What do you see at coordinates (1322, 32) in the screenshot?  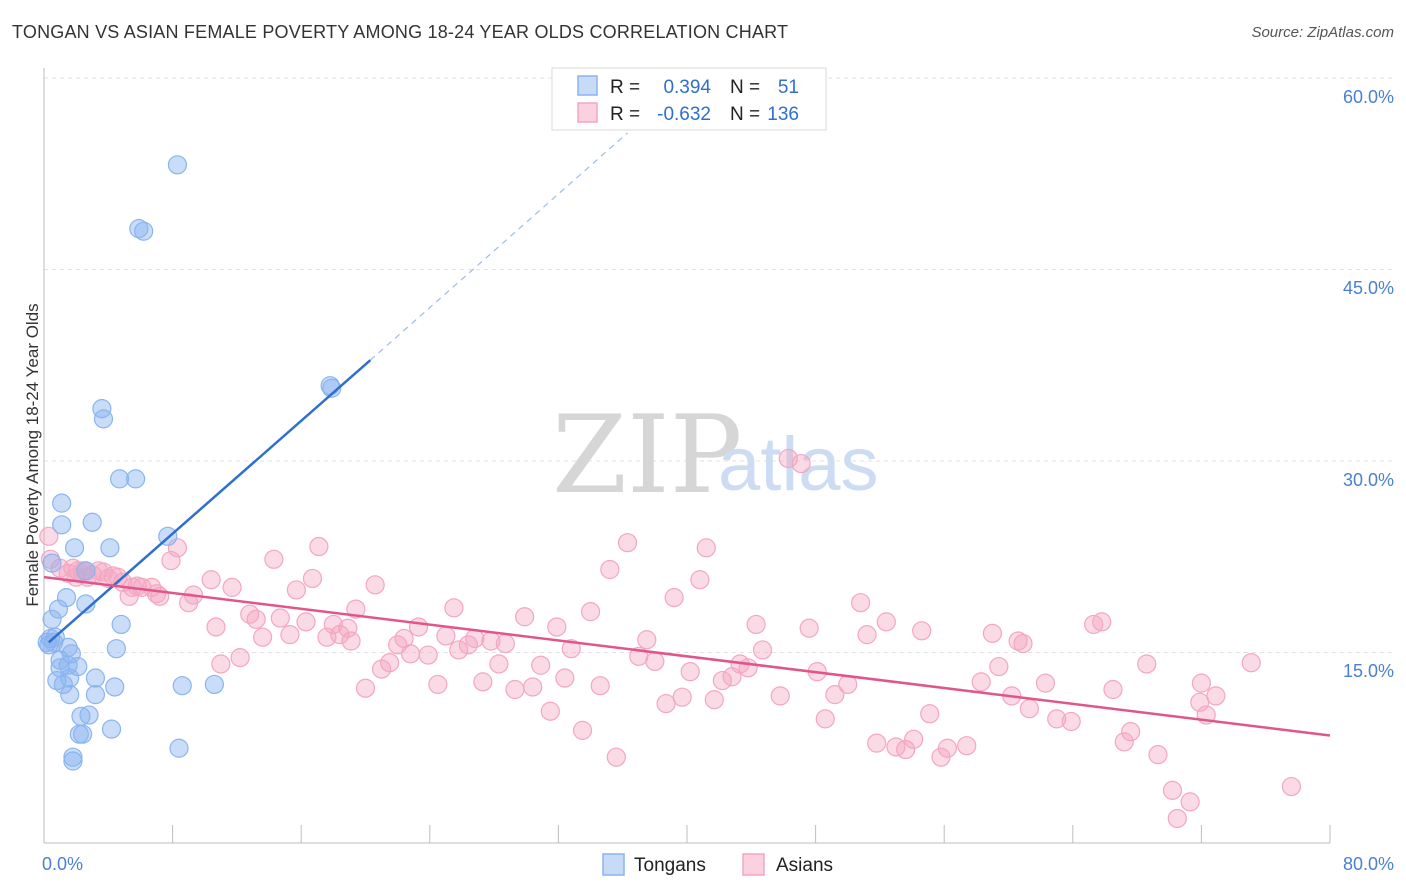 I see `source-credit: Source: ZipAtlas.com` at bounding box center [1322, 32].